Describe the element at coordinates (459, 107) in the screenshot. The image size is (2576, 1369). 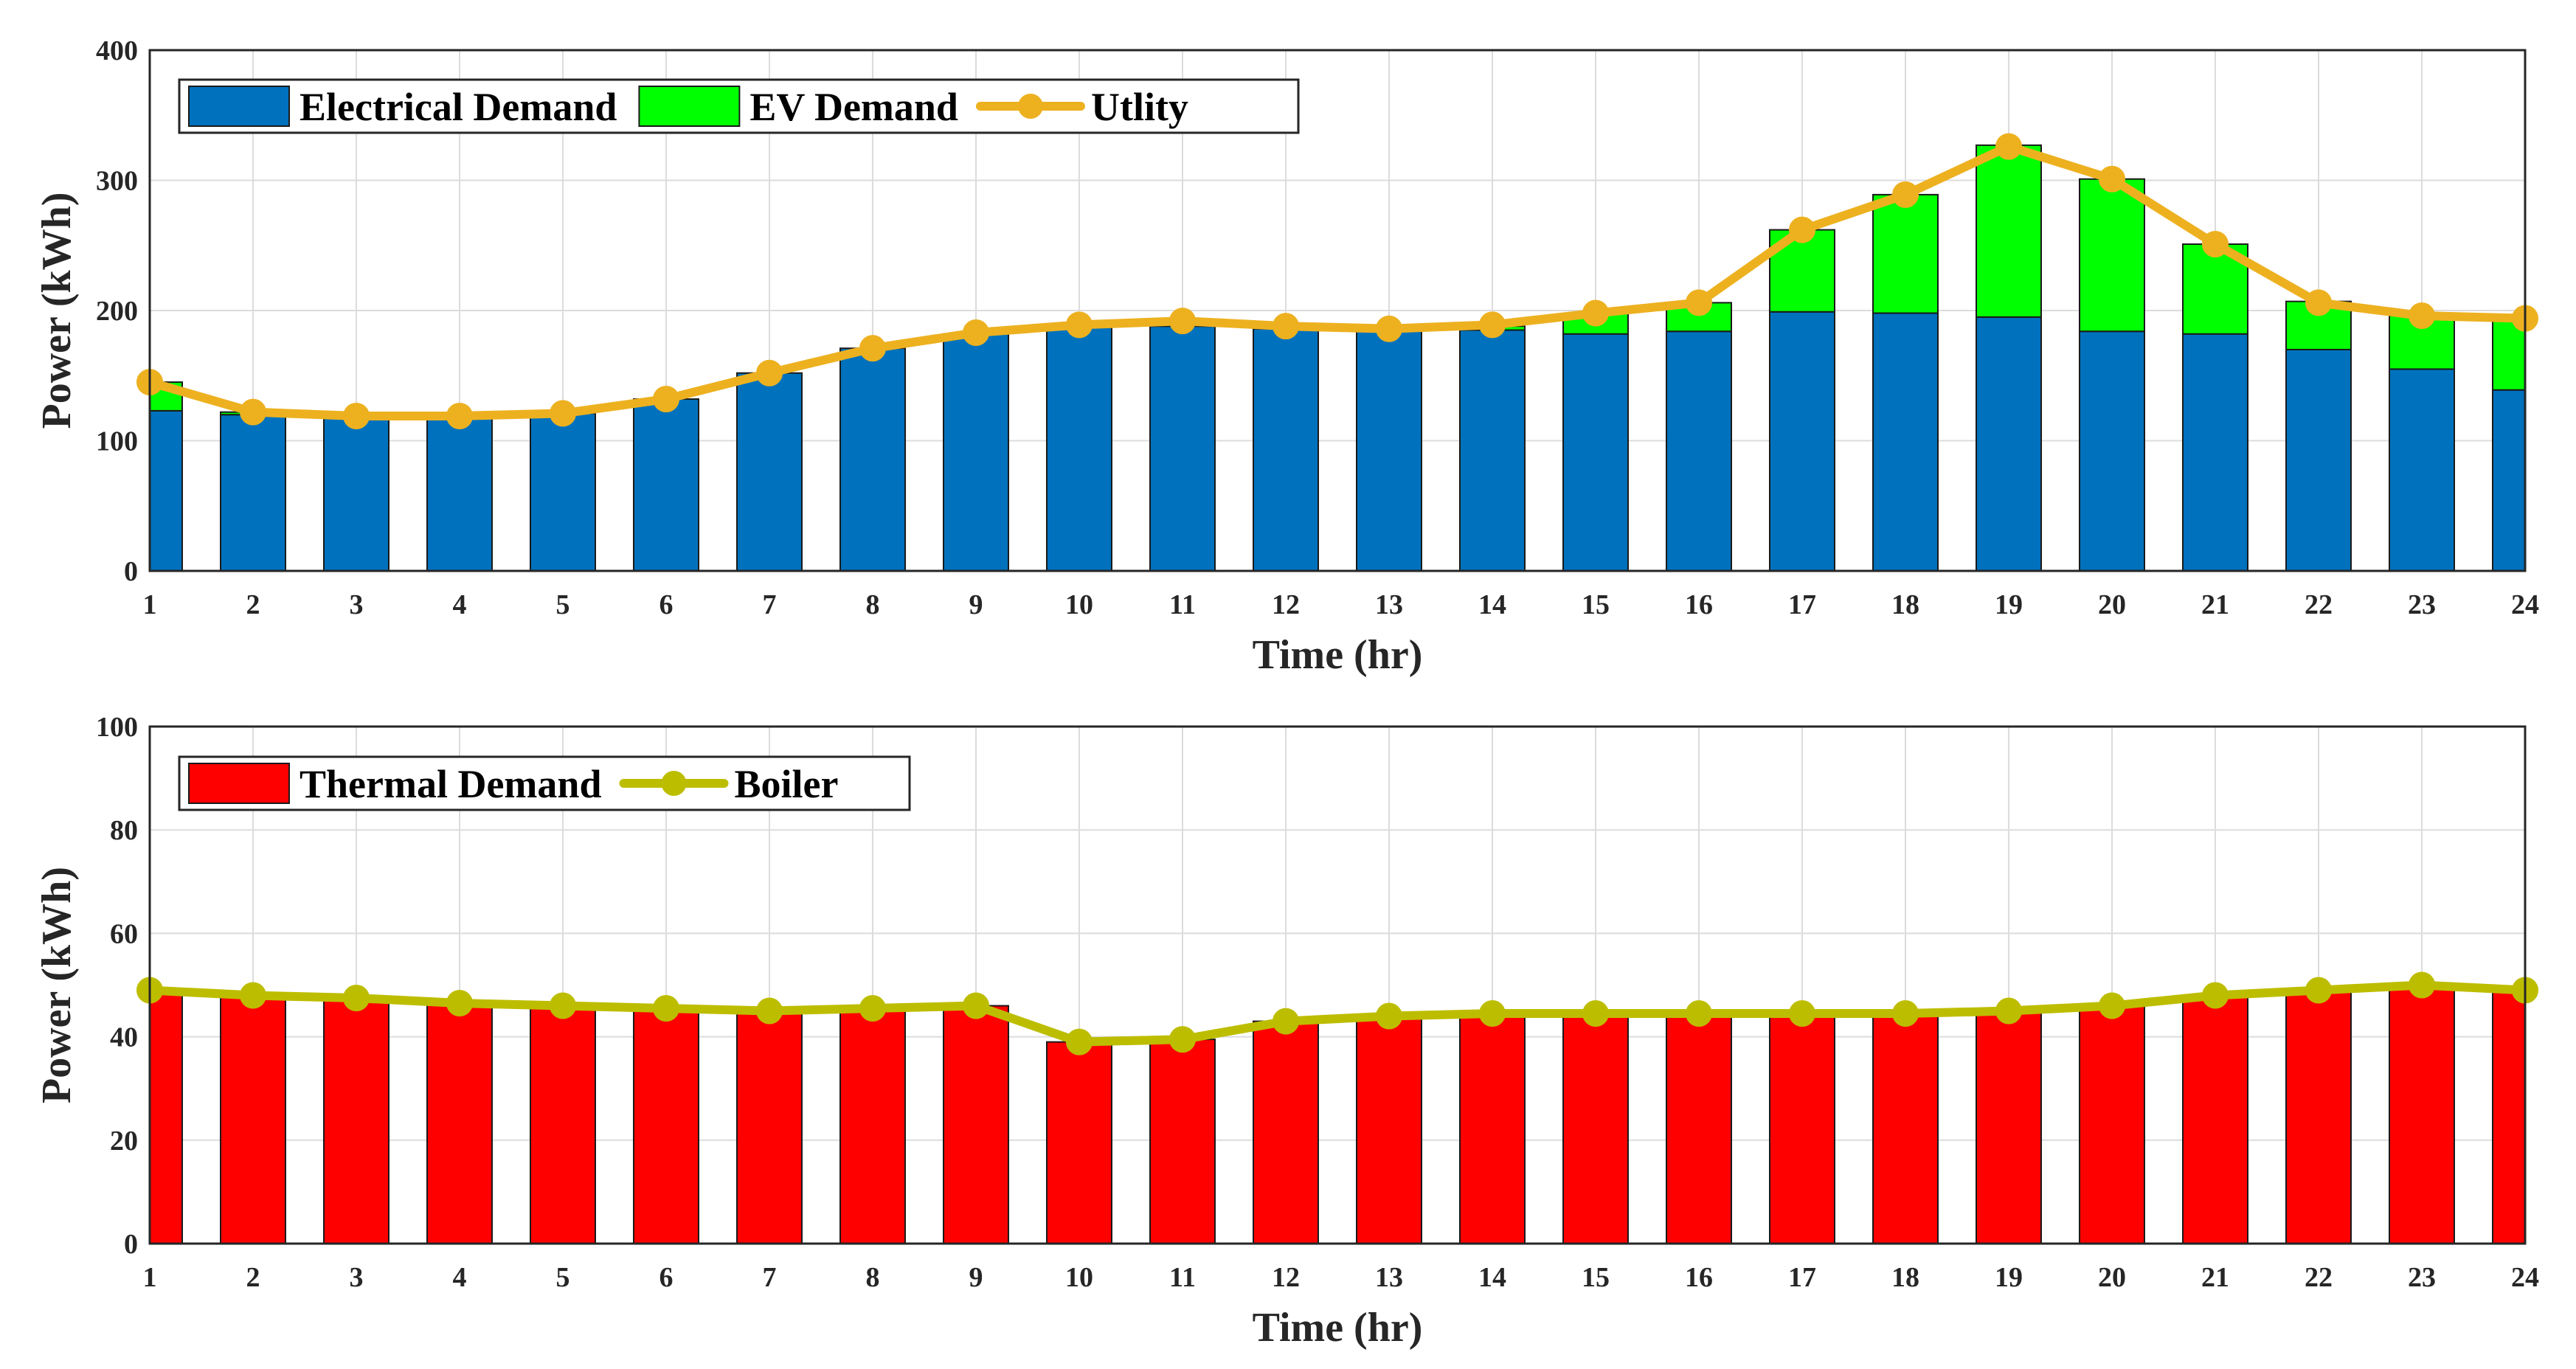
I see `legend-label-electrical-demand: Electrical Demand` at that location.